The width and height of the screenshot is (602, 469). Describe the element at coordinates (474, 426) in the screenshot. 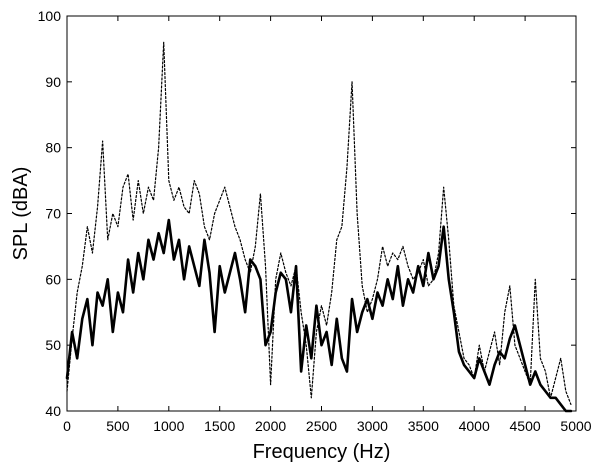

I see `x-tick-label: 4000` at that location.